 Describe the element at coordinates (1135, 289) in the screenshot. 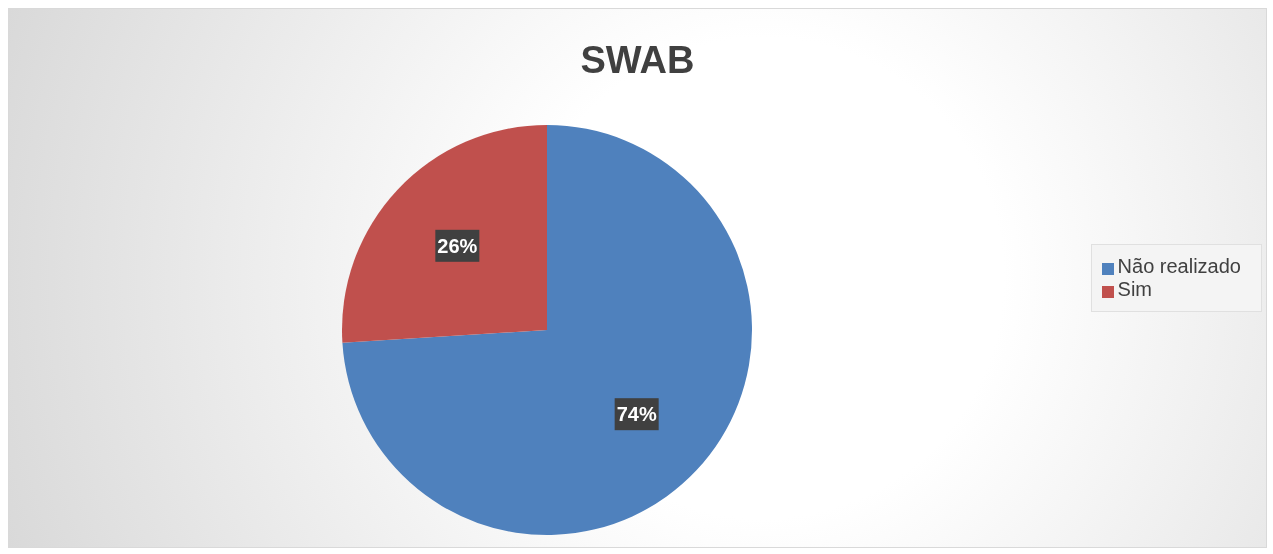

I see `legend-label: Sim` at that location.